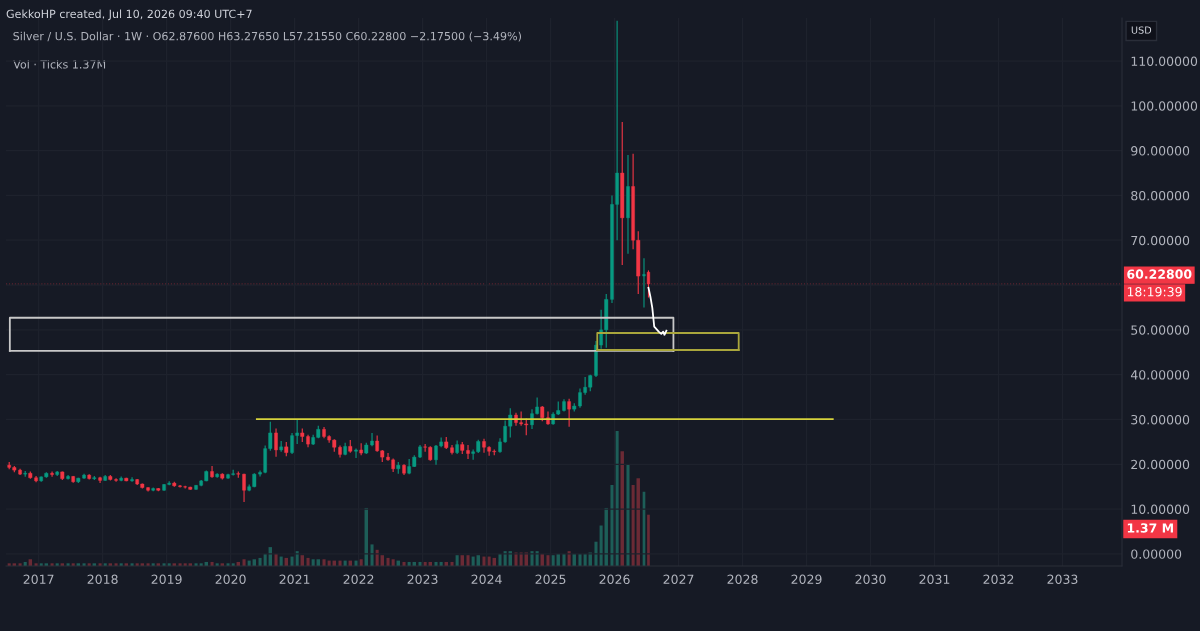 The image size is (1200, 631). I want to click on y-tick-label: 0.00000, so click(1156, 554).